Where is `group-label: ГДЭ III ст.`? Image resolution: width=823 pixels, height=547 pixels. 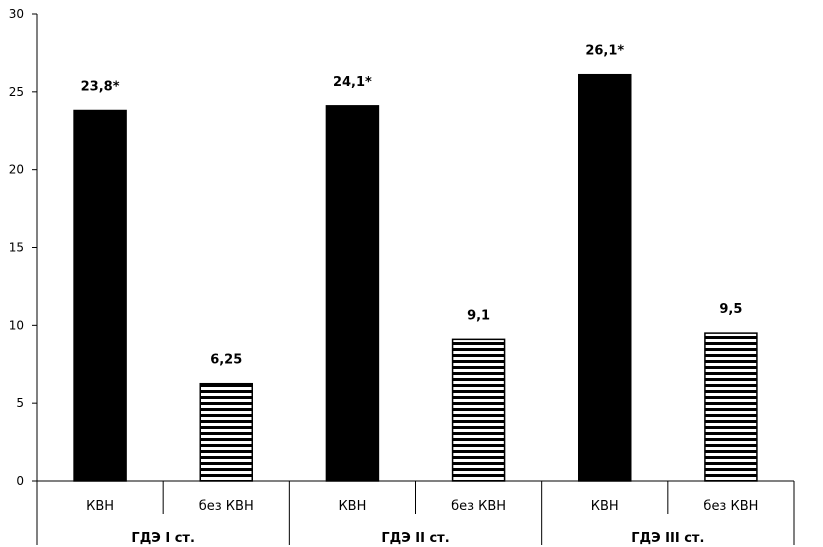
group-label: ГДЭ III ст. is located at coordinates (667, 538).